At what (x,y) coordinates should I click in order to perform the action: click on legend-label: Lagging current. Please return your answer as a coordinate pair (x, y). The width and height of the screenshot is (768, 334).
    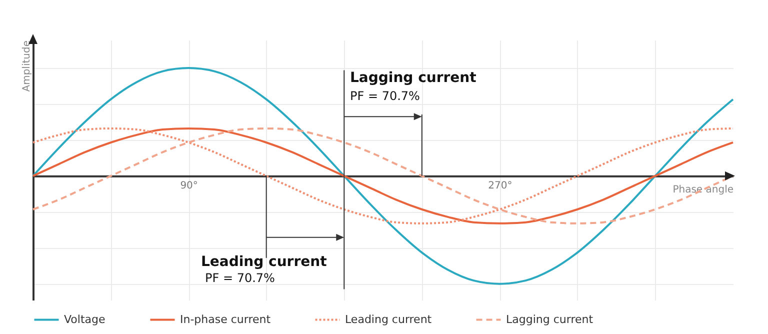
    Looking at the image, I should click on (550, 319).